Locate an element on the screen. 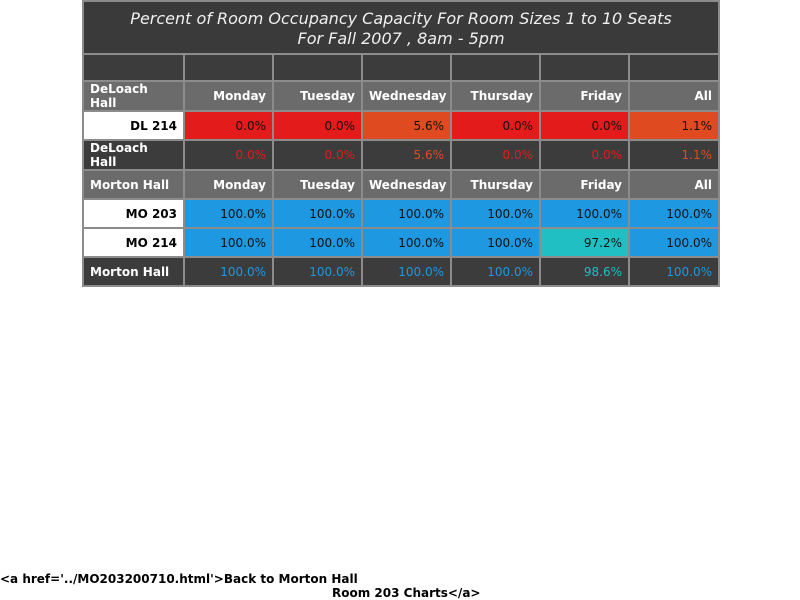  total-all: 100.0% is located at coordinates (674, 271).